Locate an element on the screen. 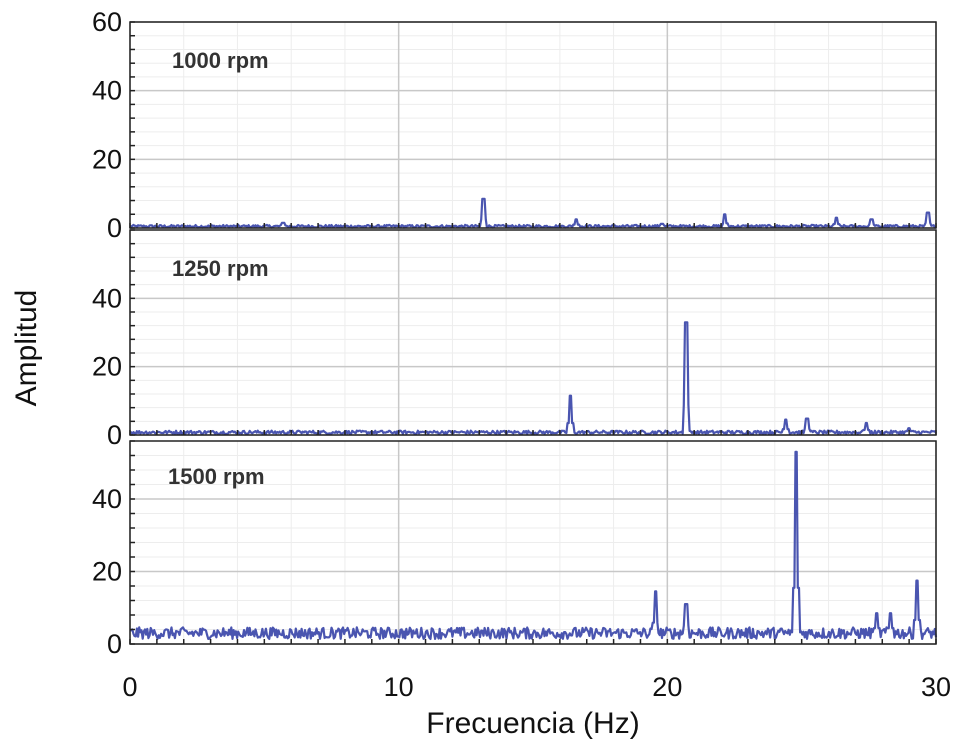 This screenshot has width=955, height=742. y-axis-title: Amplitud is located at coordinates (26, 348).